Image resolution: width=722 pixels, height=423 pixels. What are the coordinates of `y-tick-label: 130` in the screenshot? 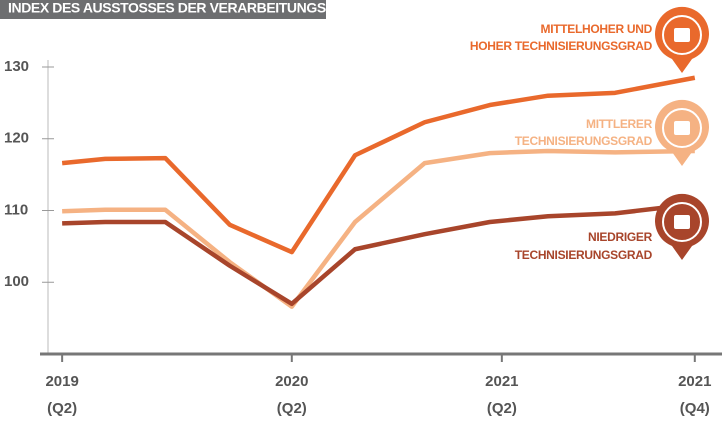 It's located at (16, 66).